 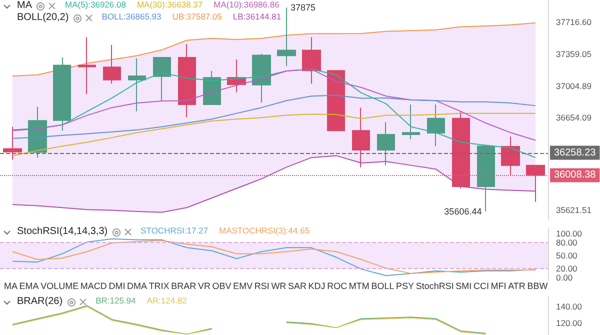 What do you see at coordinates (137, 286) in the screenshot?
I see `text: DMA` at bounding box center [137, 286].